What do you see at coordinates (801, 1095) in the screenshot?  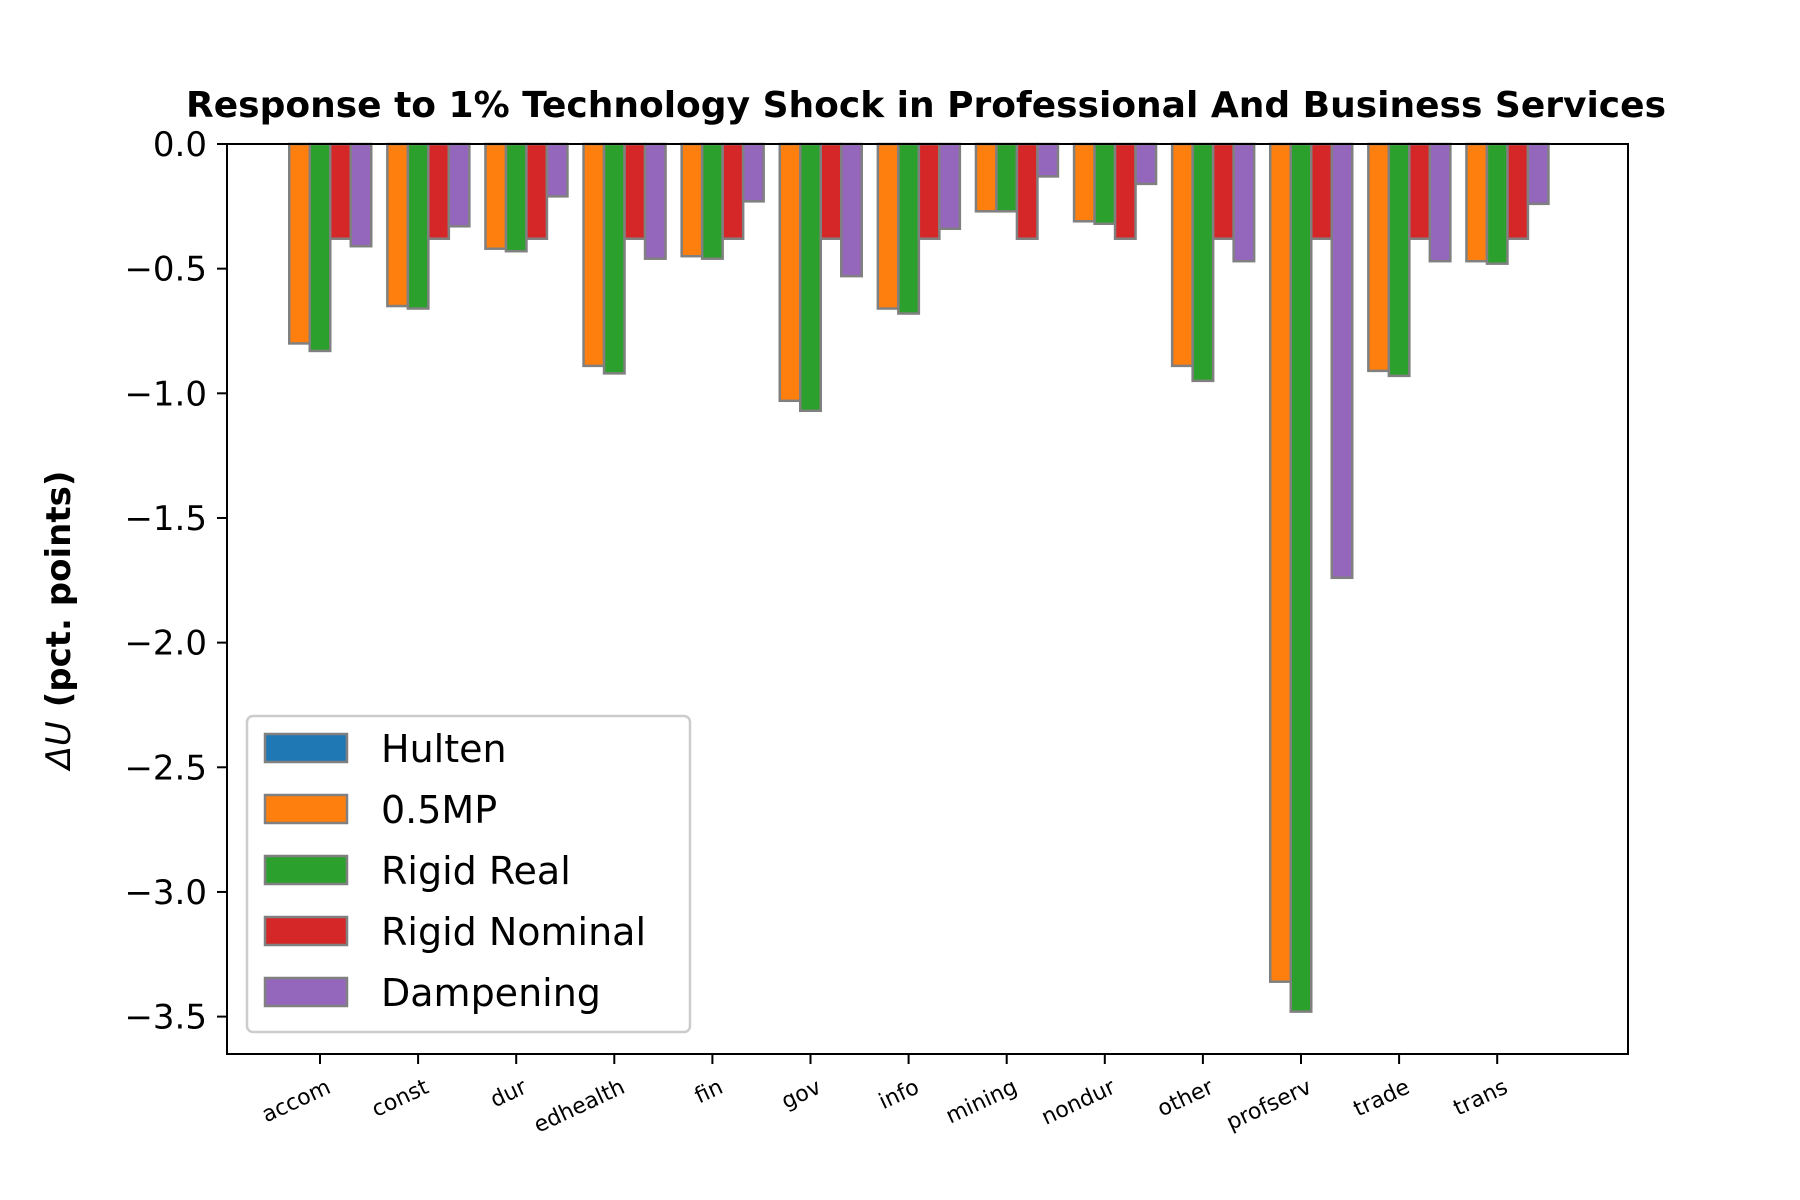 I see `x-tick-label-gov: gov` at bounding box center [801, 1095].